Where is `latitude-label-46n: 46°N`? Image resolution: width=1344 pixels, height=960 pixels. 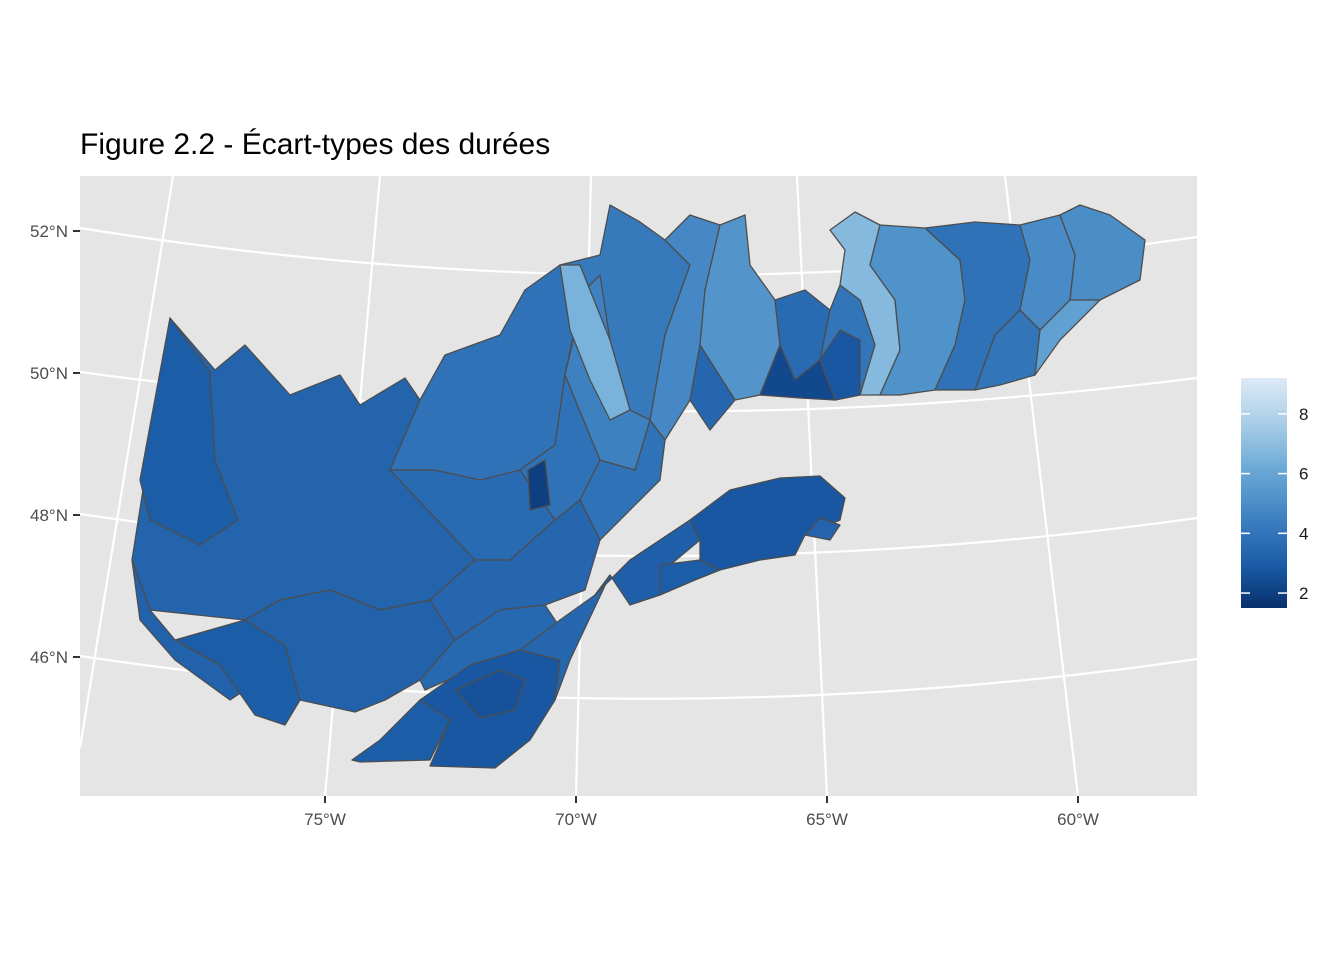 latitude-label-46n: 46°N is located at coordinates (49, 657).